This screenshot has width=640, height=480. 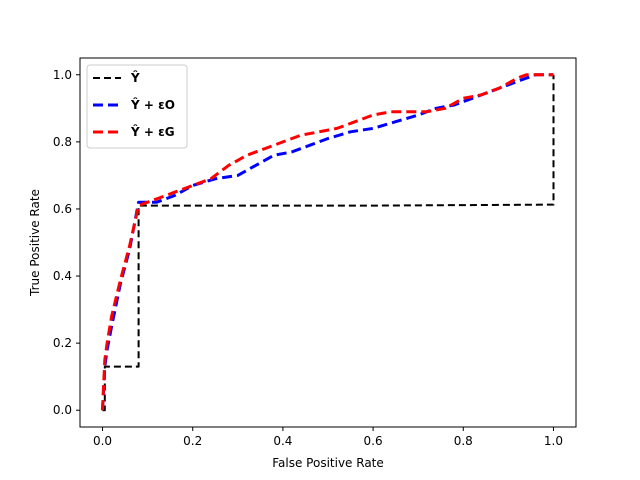 What do you see at coordinates (152, 104) in the screenshot?
I see `legend-label-y-hat-plus-eps-o: Ŷ + εO` at bounding box center [152, 104].